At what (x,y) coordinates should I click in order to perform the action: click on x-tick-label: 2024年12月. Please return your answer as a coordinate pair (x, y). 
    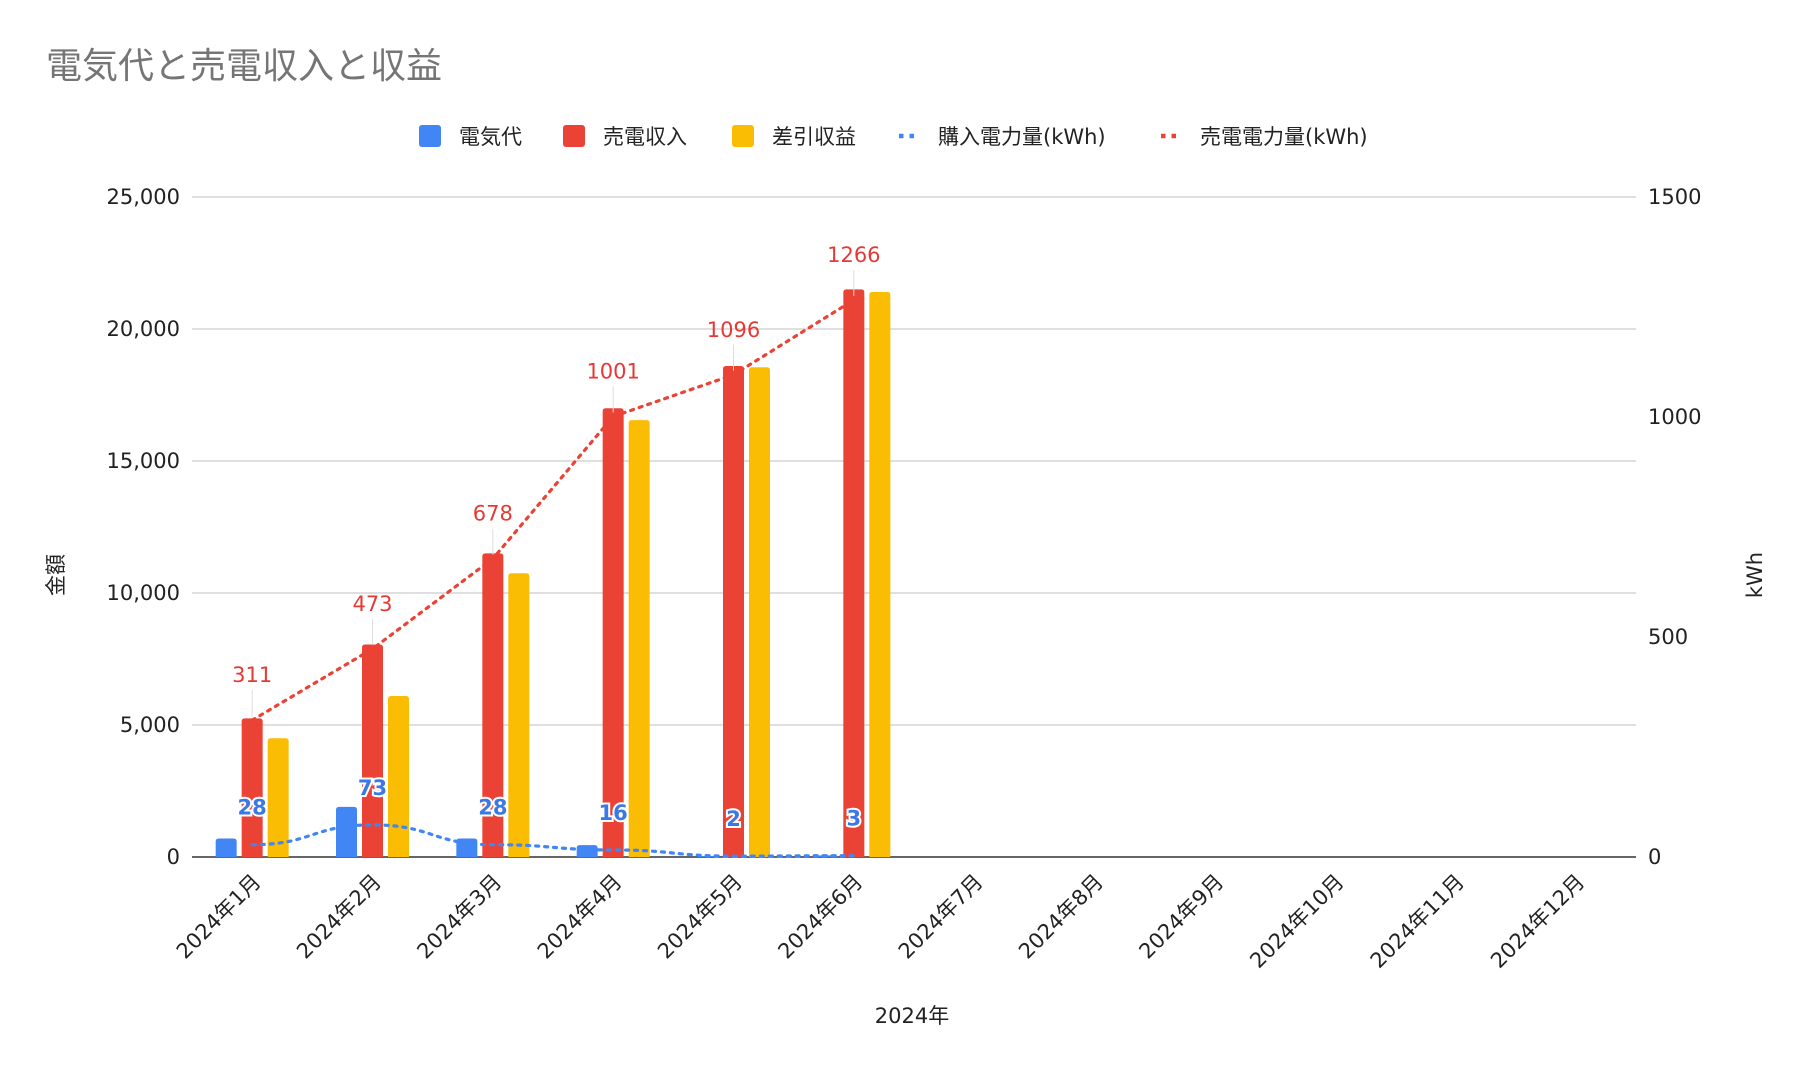
    Looking at the image, I should click on (1537, 921).